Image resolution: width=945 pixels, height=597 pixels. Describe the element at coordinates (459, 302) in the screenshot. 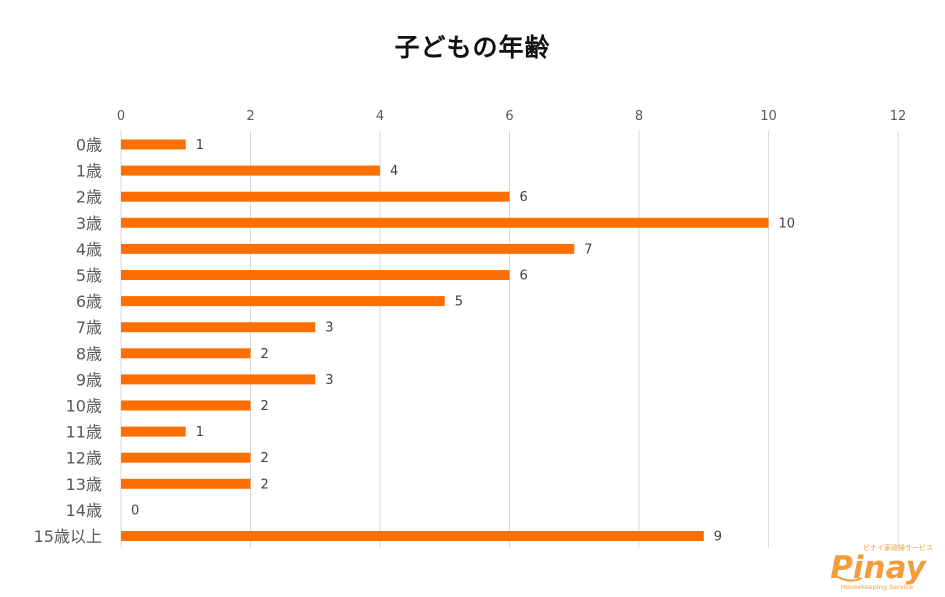

I see `data-label: 5` at that location.